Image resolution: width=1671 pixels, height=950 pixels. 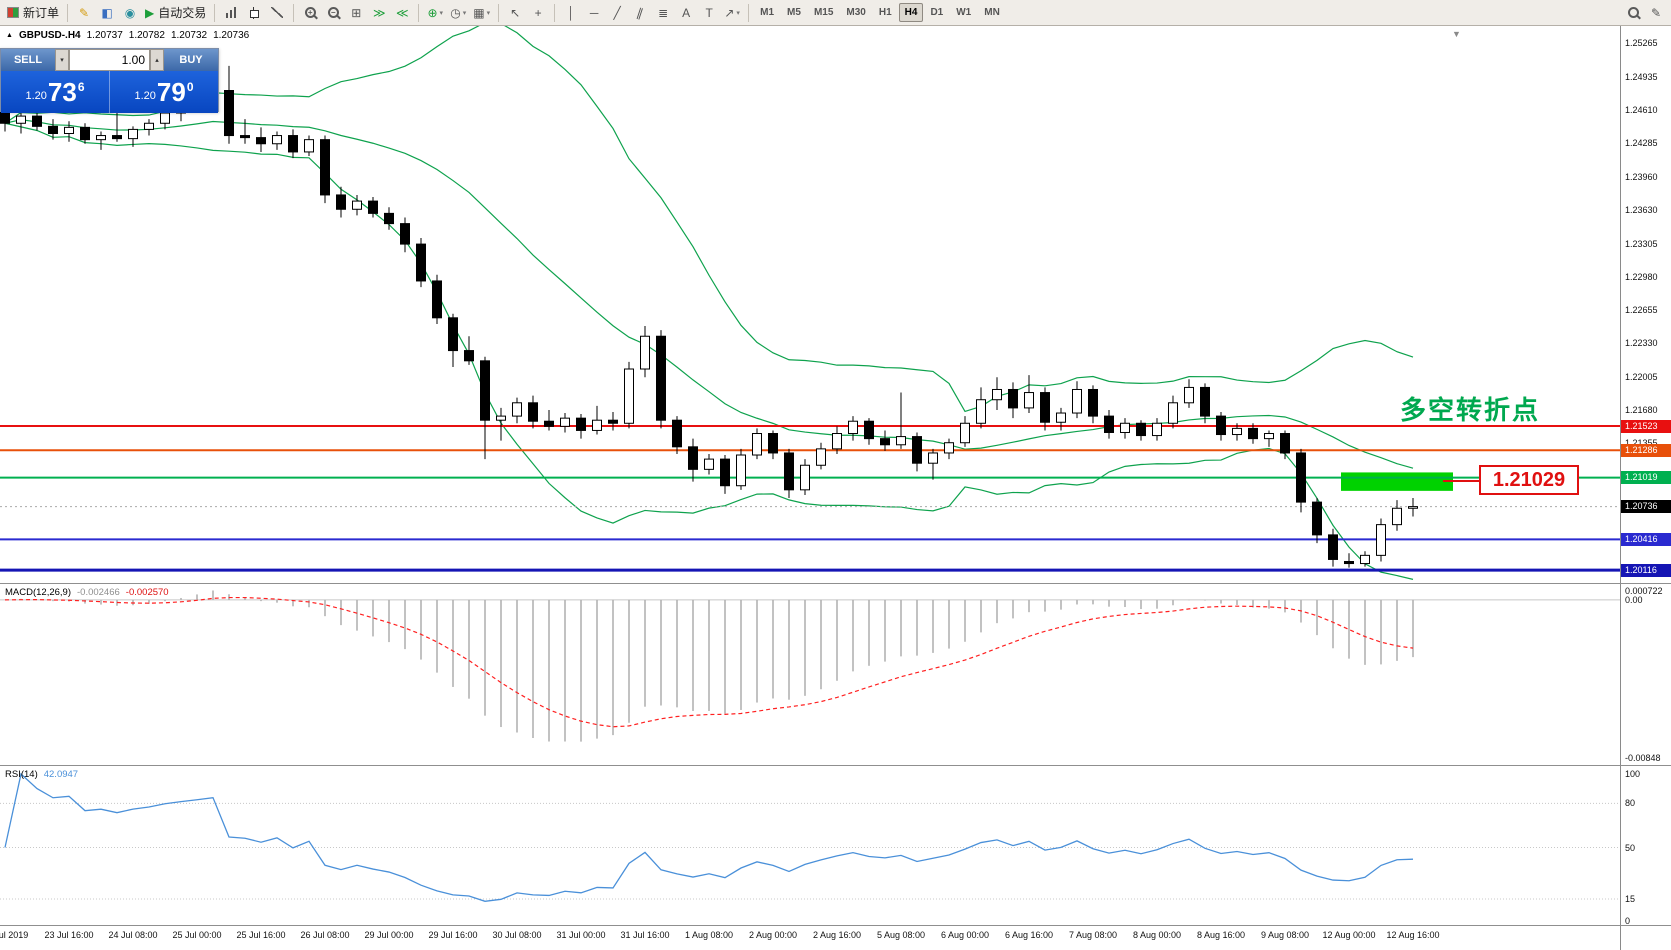 I want to click on turning-point-annotation: 多空转折点, so click(x=1470, y=410).